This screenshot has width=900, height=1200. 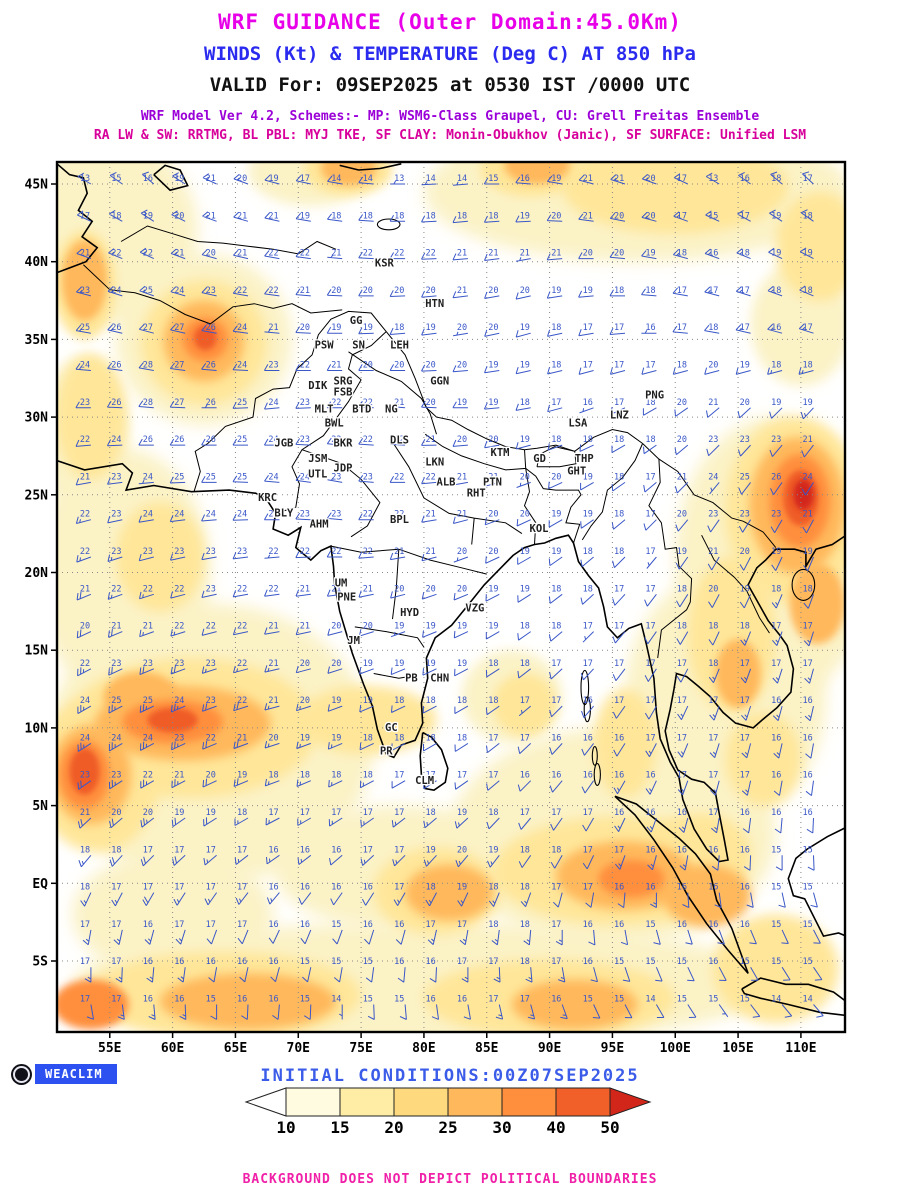 What do you see at coordinates (439, 678) in the screenshot?
I see `station-label: CHN` at bounding box center [439, 678].